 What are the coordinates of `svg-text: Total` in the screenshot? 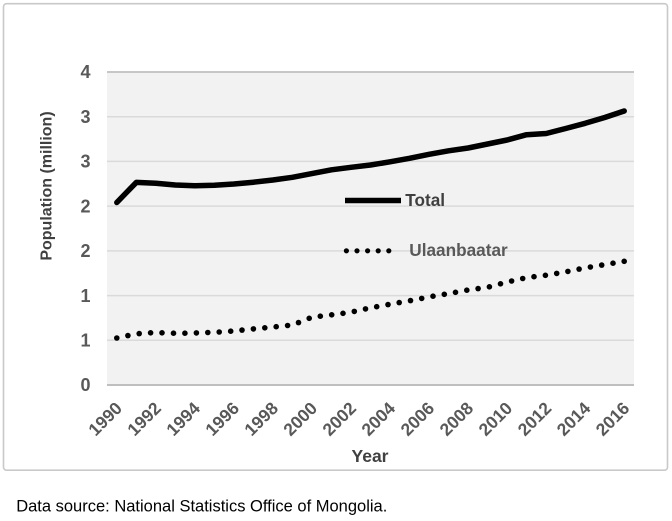 It's located at (425, 200).